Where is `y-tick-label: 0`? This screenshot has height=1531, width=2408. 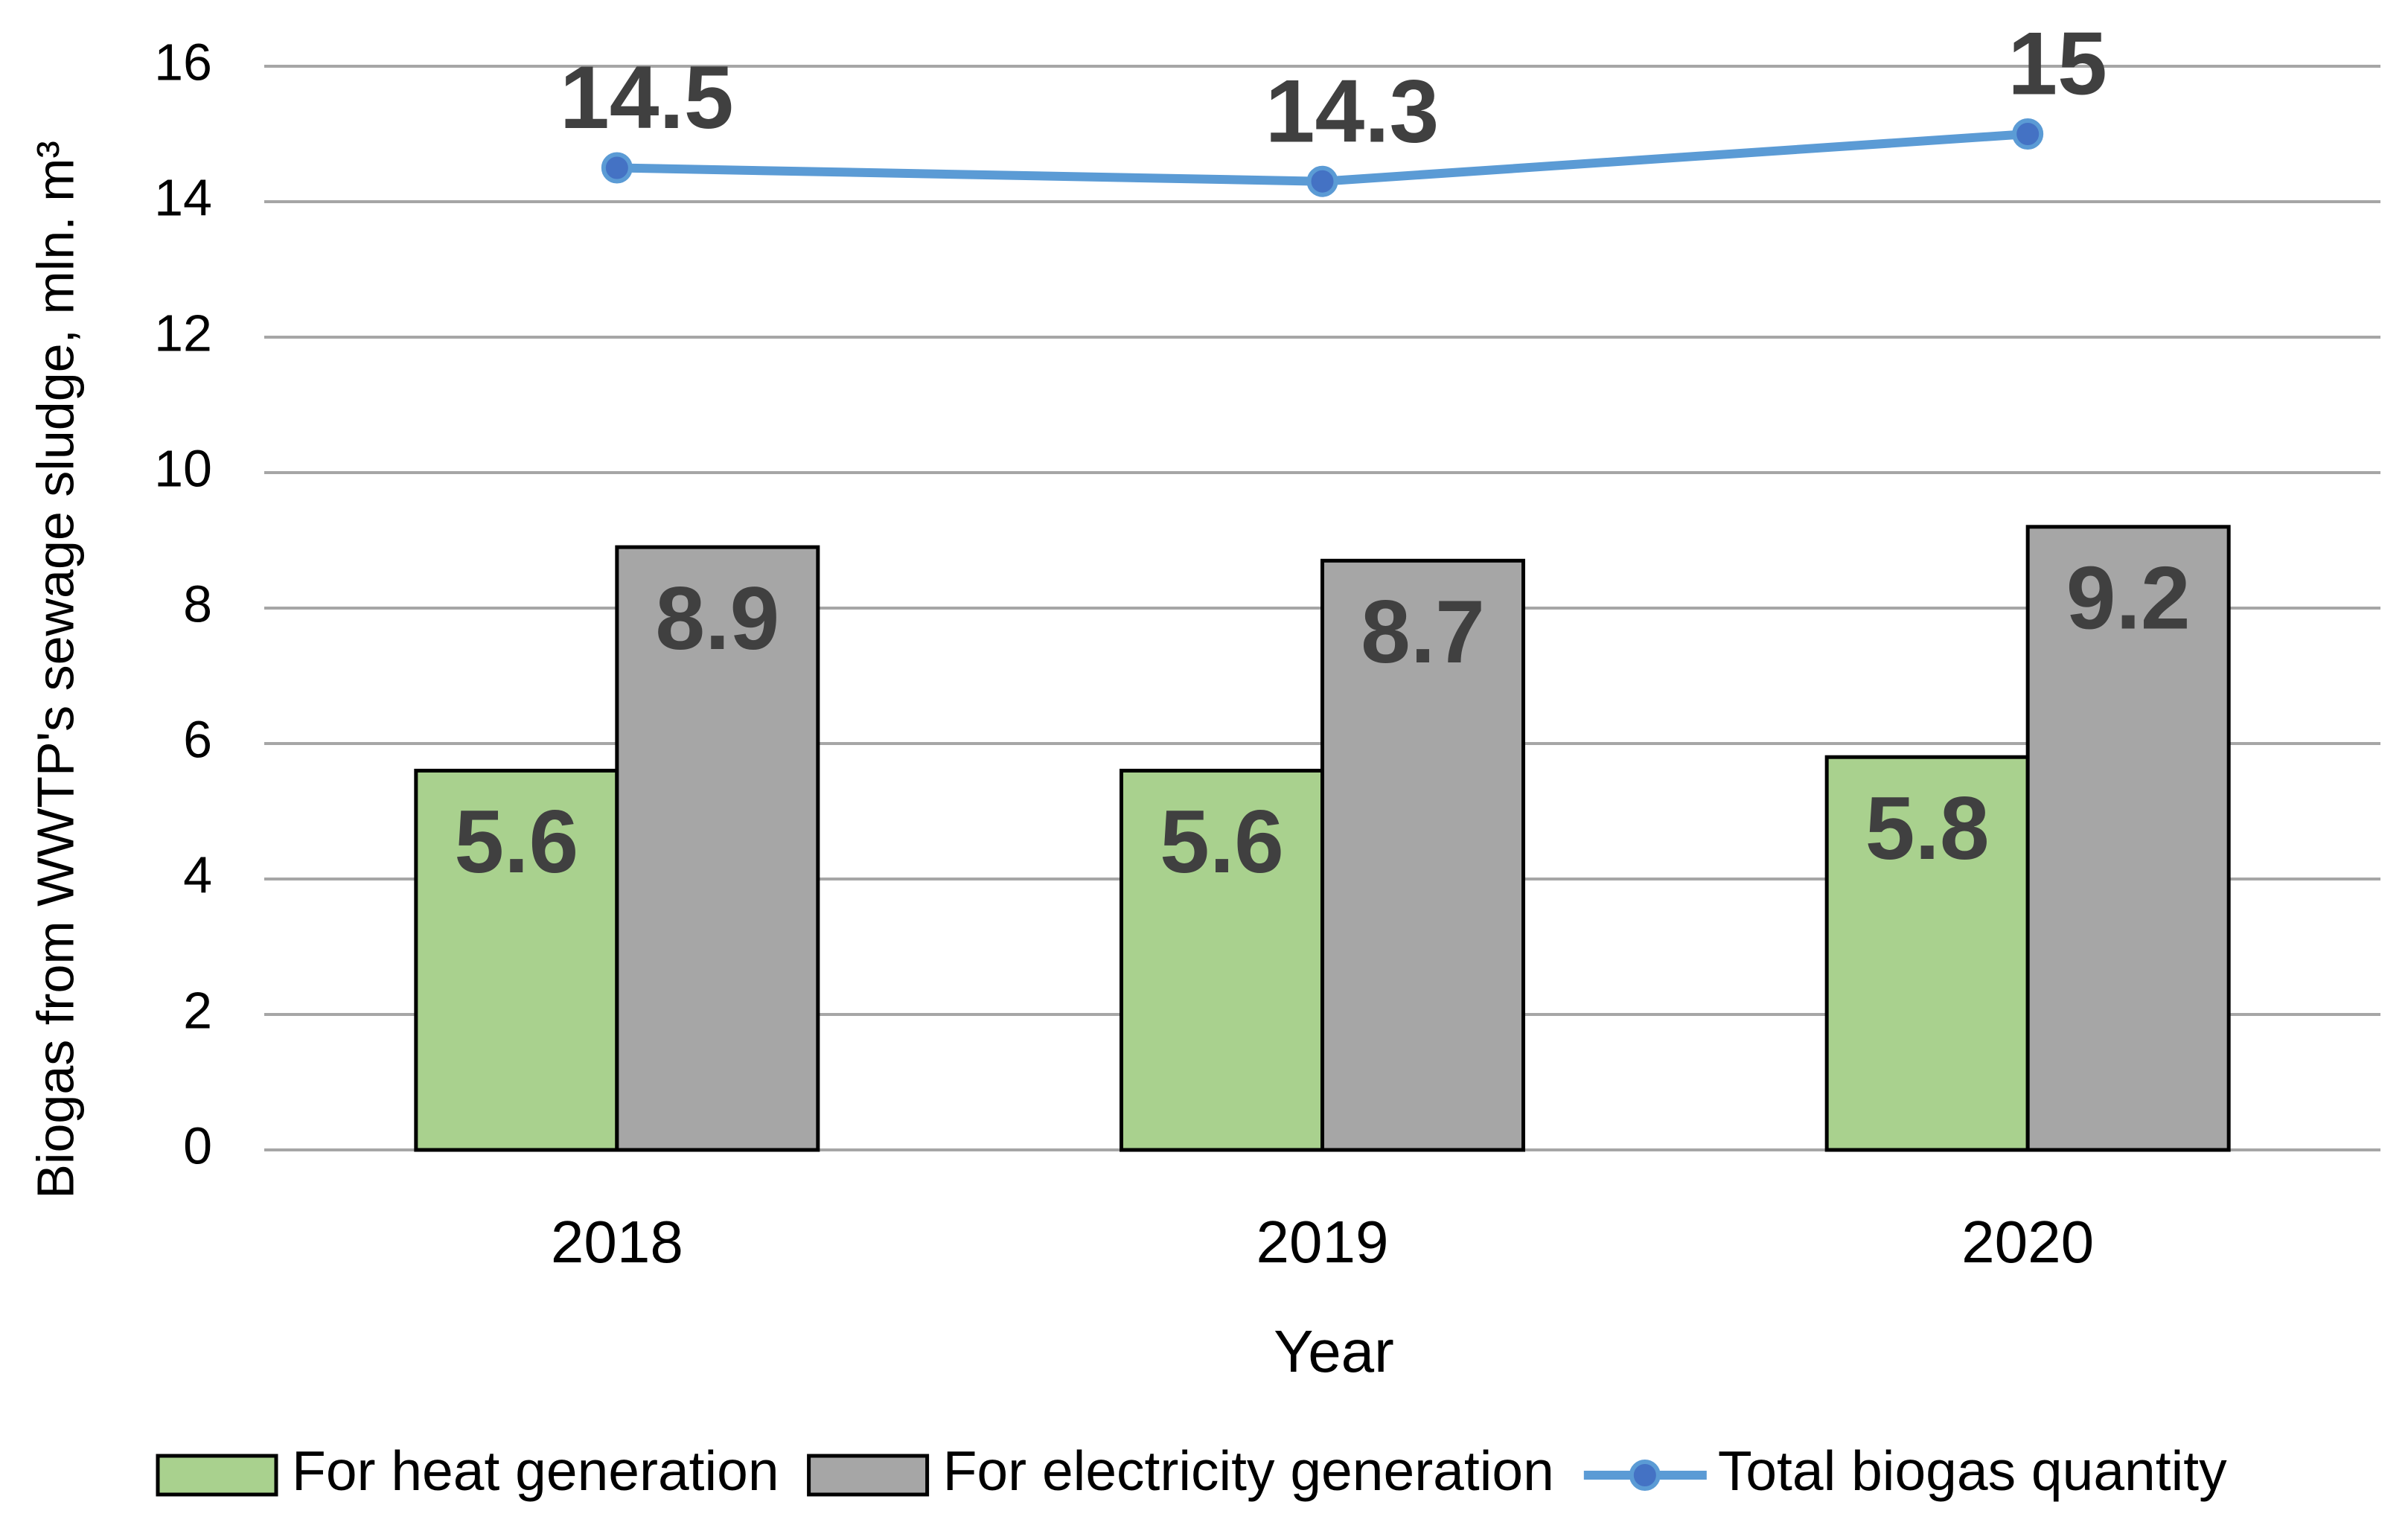 y-tick-label: 0 is located at coordinates (197, 1145).